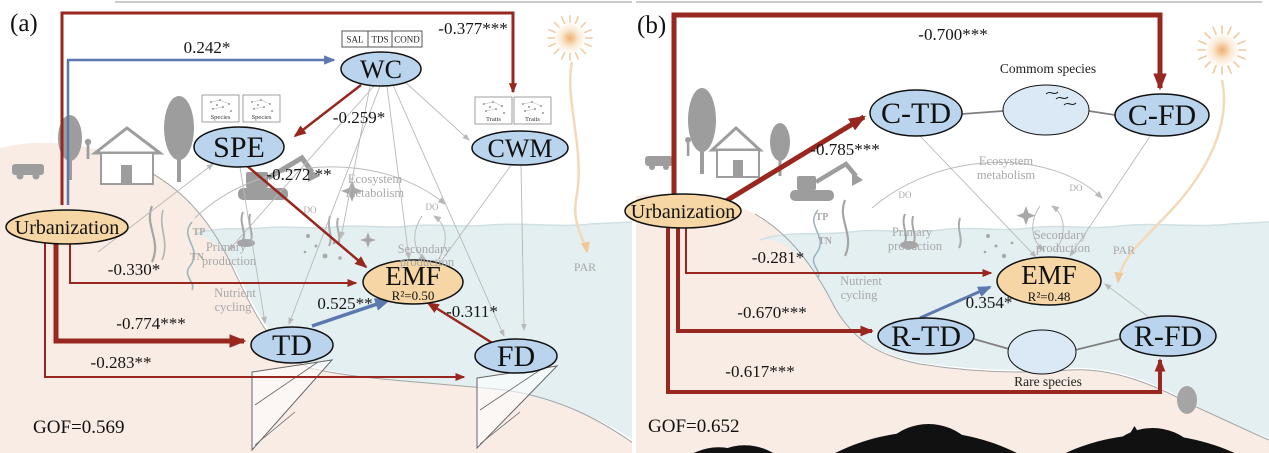 The image size is (1269, 453). I want to click on coef-b-urban-to-emf: -0.281*, so click(778, 257).